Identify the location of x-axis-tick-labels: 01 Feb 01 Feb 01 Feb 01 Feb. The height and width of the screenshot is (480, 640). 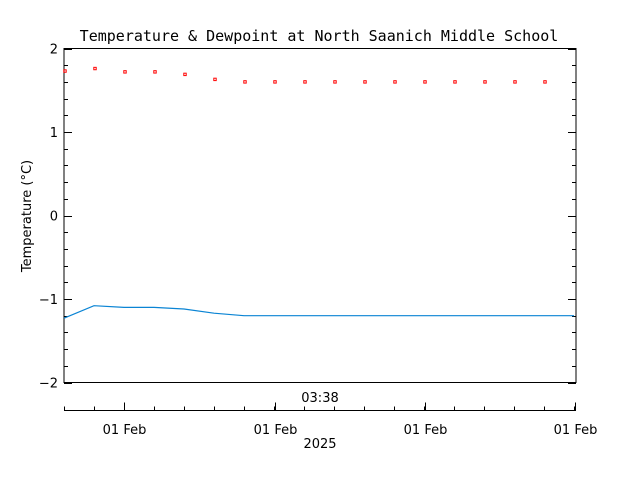
(350, 430).